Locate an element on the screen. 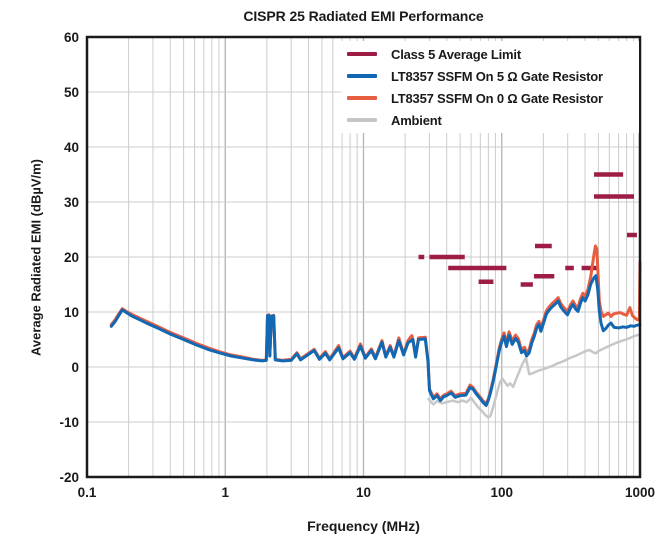 This screenshot has width=667, height=554. legend-item-class5-limit: Class 5 Average Limit is located at coordinates (493, 54).